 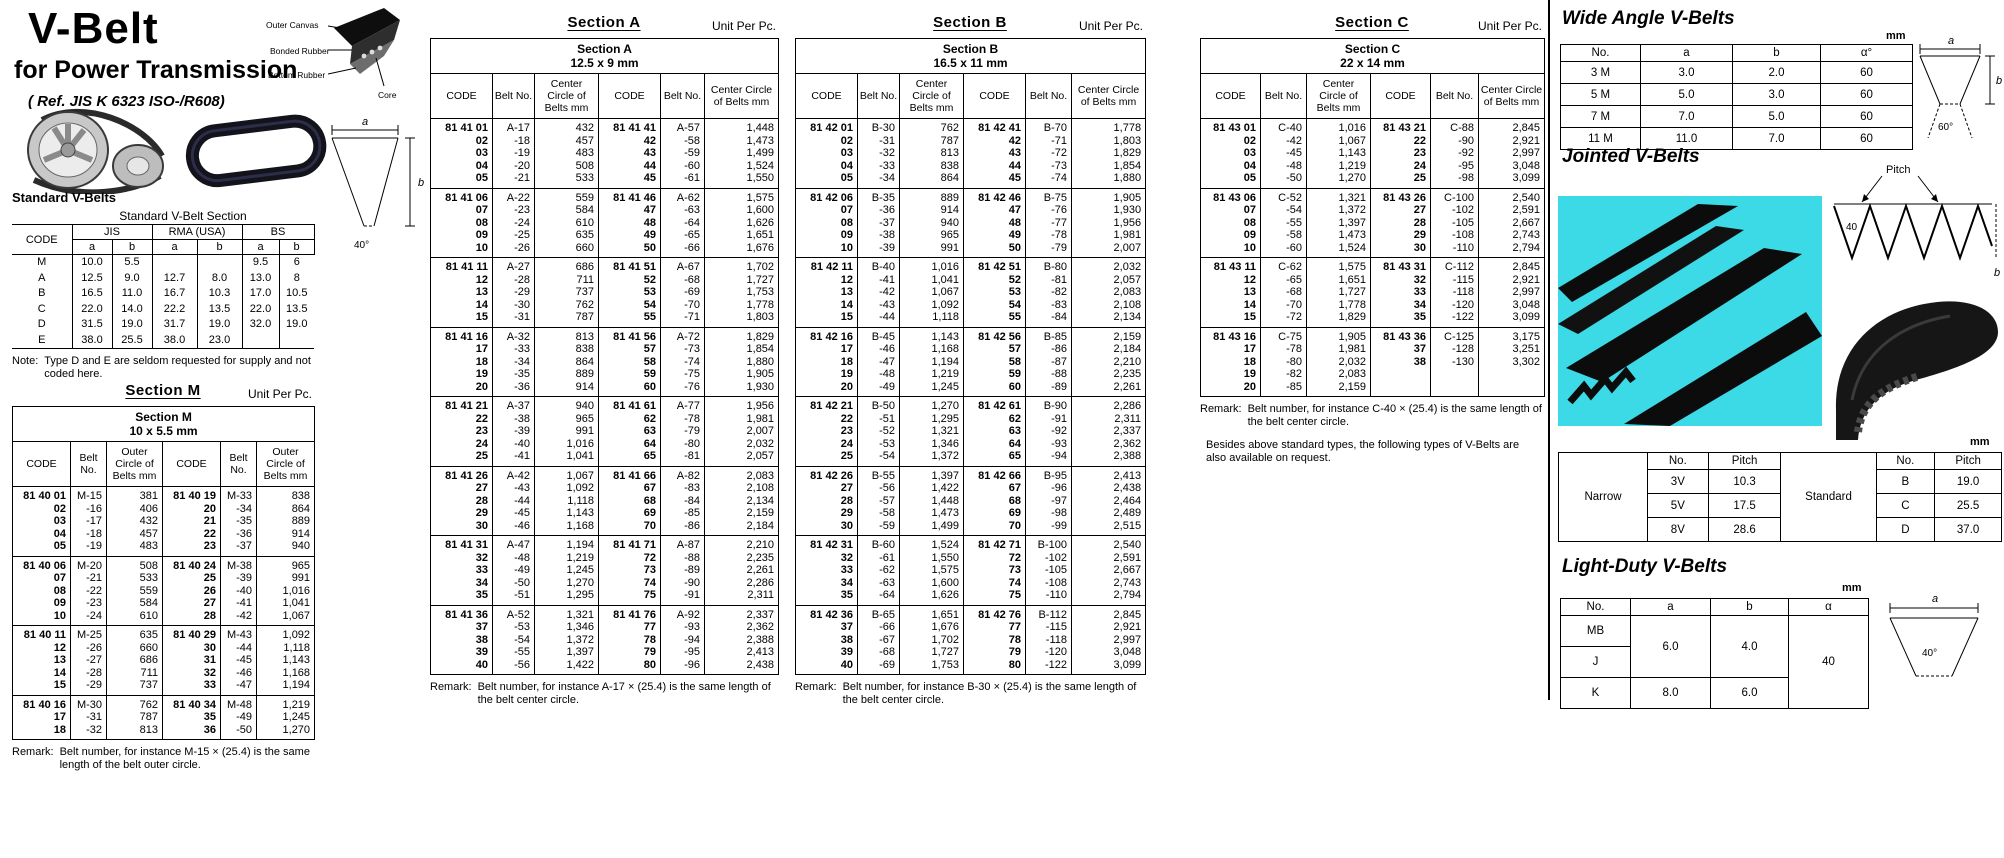 I want to click on section-m-heading: Section M, so click(x=163, y=390).